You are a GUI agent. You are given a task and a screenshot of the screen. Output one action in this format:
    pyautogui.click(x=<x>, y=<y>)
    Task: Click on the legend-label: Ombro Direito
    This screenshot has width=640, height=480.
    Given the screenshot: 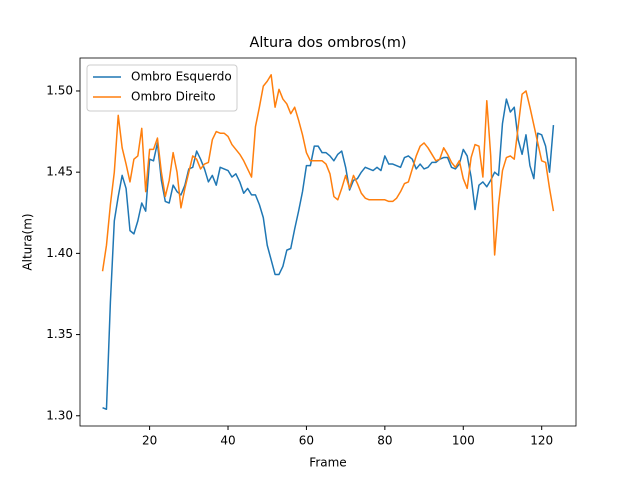 What is the action you would take?
    pyautogui.click(x=173, y=97)
    